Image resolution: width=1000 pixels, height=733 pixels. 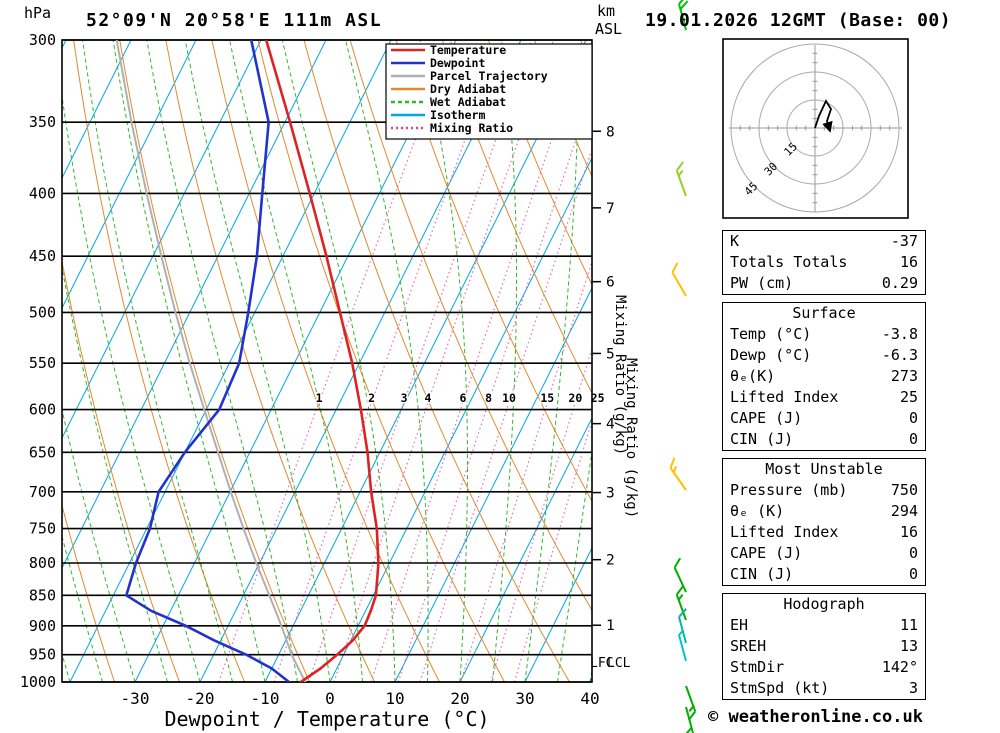 What do you see at coordinates (547, 398) in the screenshot?
I see `mixing-ratio-value-label: 15` at bounding box center [547, 398].